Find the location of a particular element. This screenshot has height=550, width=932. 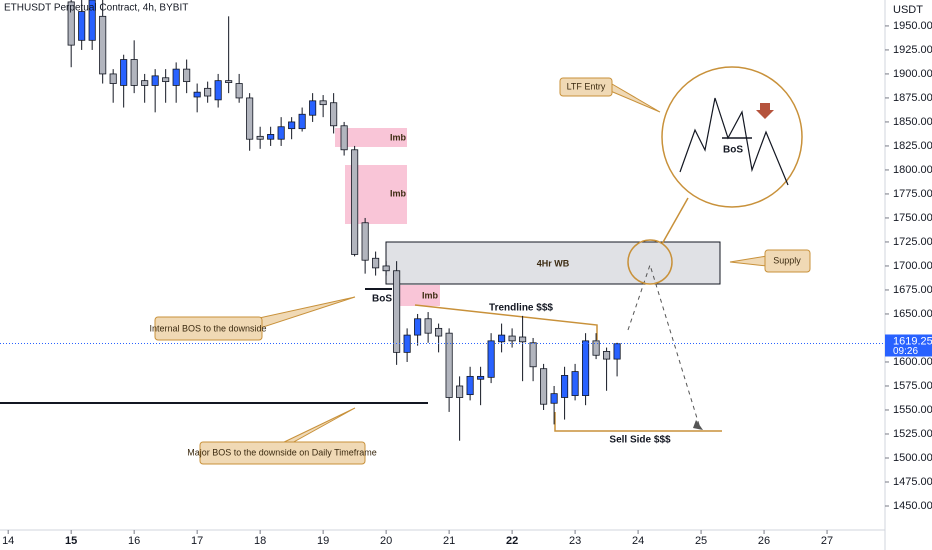

y-tick-label: 1675.00 is located at coordinates (912, 290).